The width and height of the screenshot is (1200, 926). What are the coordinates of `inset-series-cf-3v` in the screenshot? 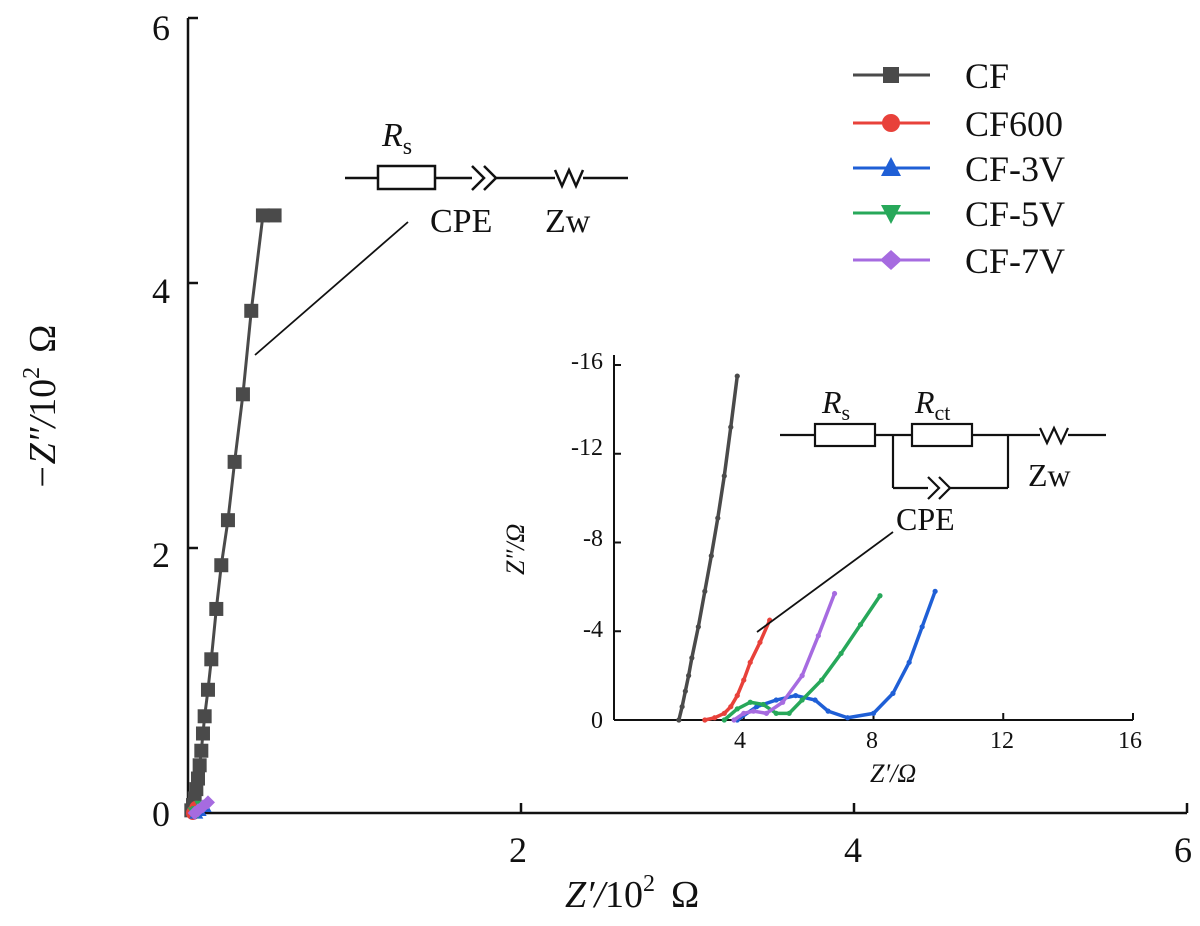 It's located at (836, 655).